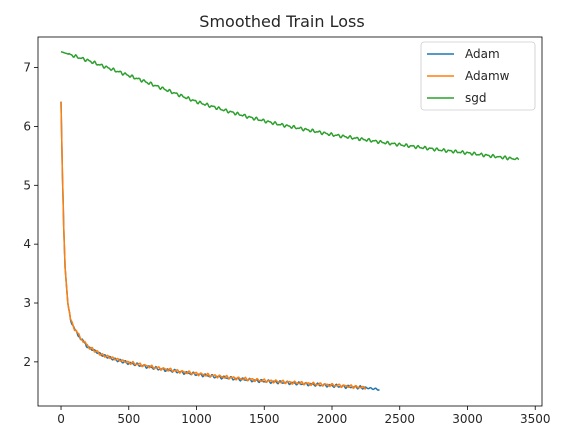 This screenshot has width=561, height=443. Describe the element at coordinates (303, 416) in the screenshot. I see `x-axis: 0 500 1000 1500 2000 2500 3000 3500` at that location.